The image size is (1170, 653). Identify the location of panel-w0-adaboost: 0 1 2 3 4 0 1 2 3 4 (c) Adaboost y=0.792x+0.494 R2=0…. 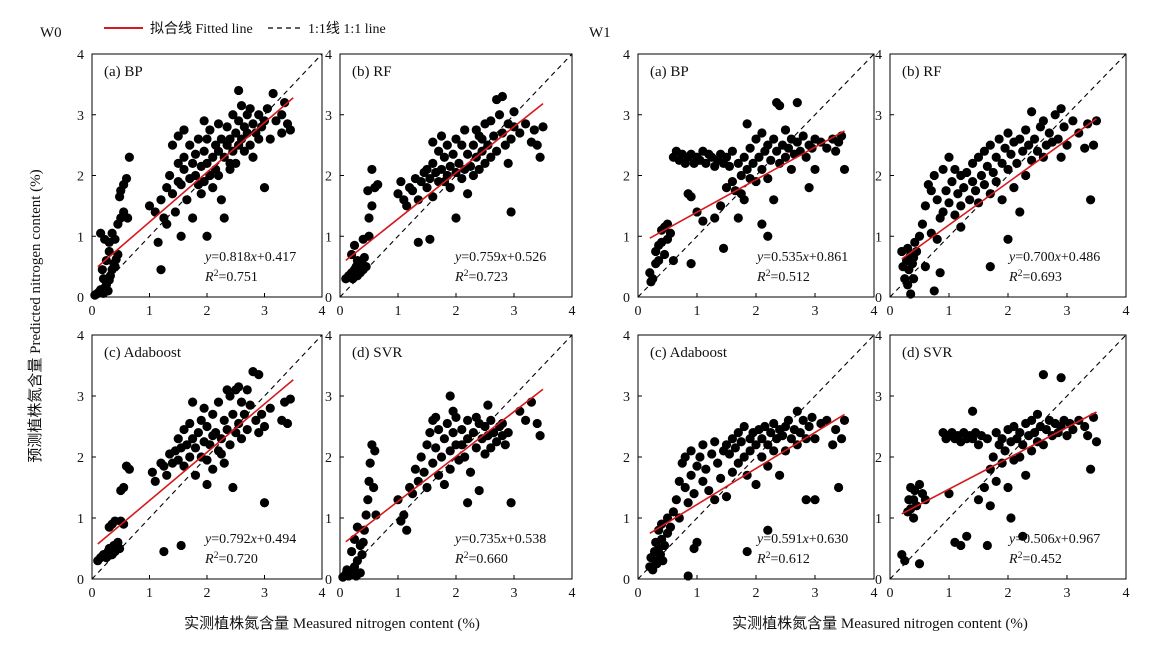
(201, 465).